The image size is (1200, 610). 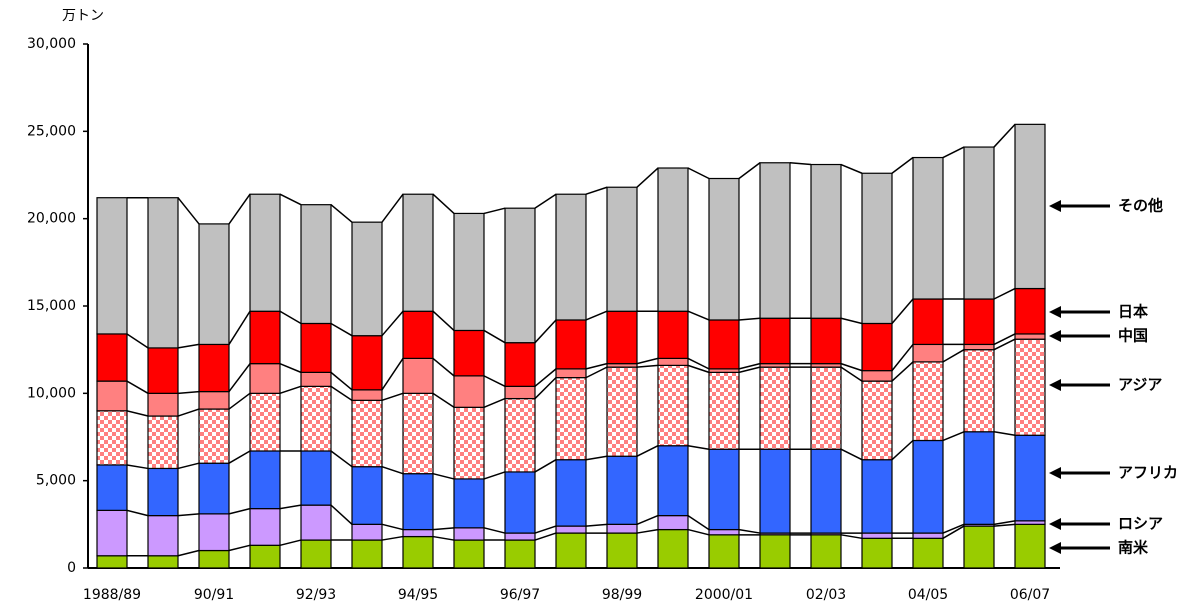 I want to click on y-tick-label: 30,000, so click(x=51, y=44).